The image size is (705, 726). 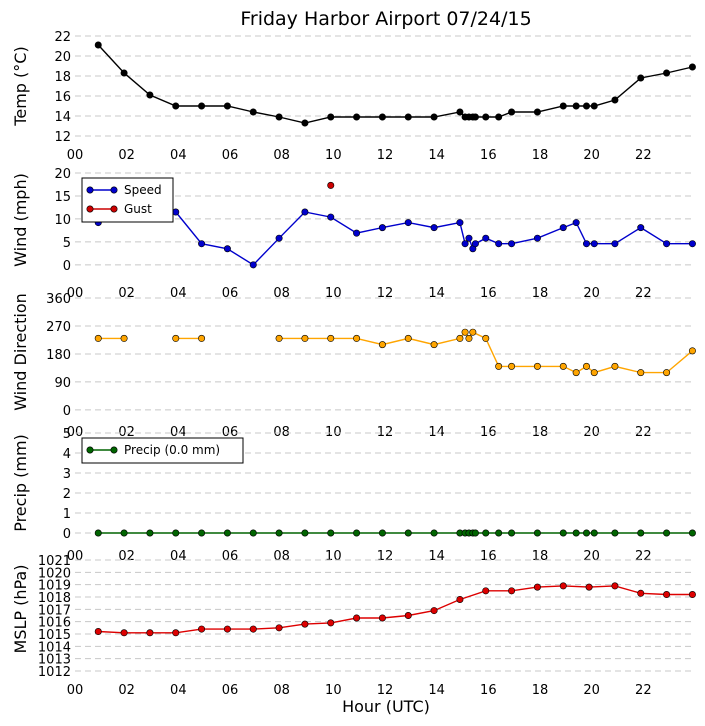 What do you see at coordinates (20, 483) in the screenshot?
I see `y-axis-label: Precip (mm)` at bounding box center [20, 483].